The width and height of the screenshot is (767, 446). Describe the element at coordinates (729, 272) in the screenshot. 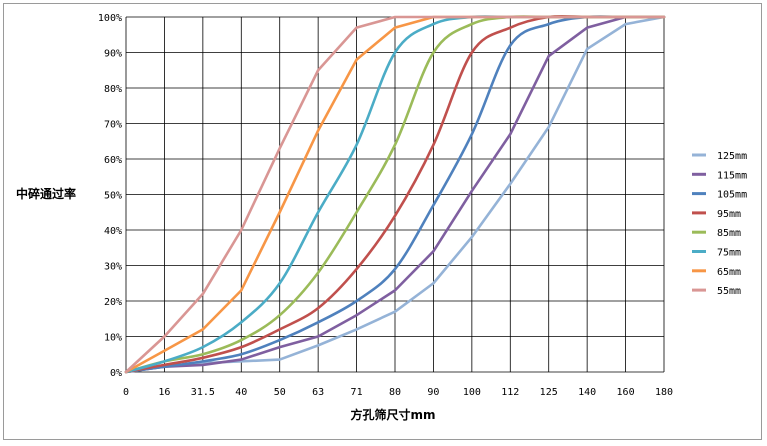

I see `legend-label-65mm: 65mm` at that location.